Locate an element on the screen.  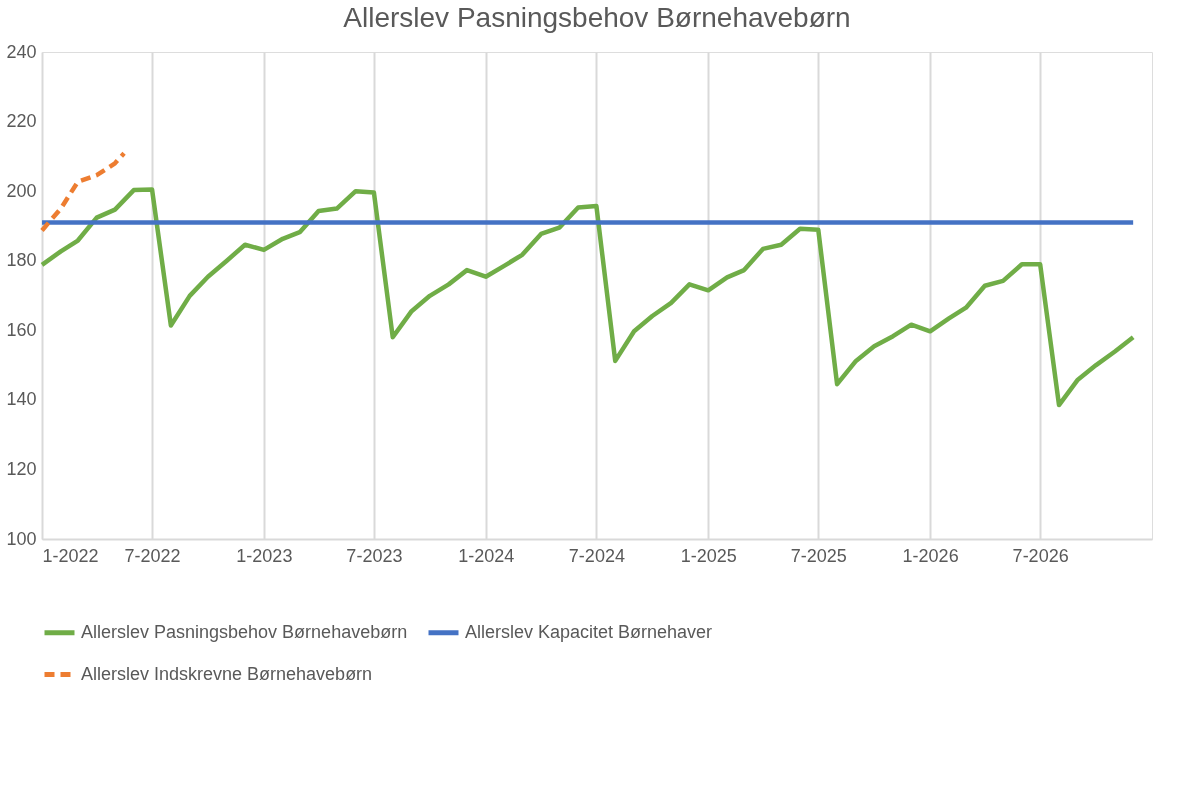
legend-label: Allerslev Pasningsbehov Børnehavebørn is located at coordinates (244, 631).